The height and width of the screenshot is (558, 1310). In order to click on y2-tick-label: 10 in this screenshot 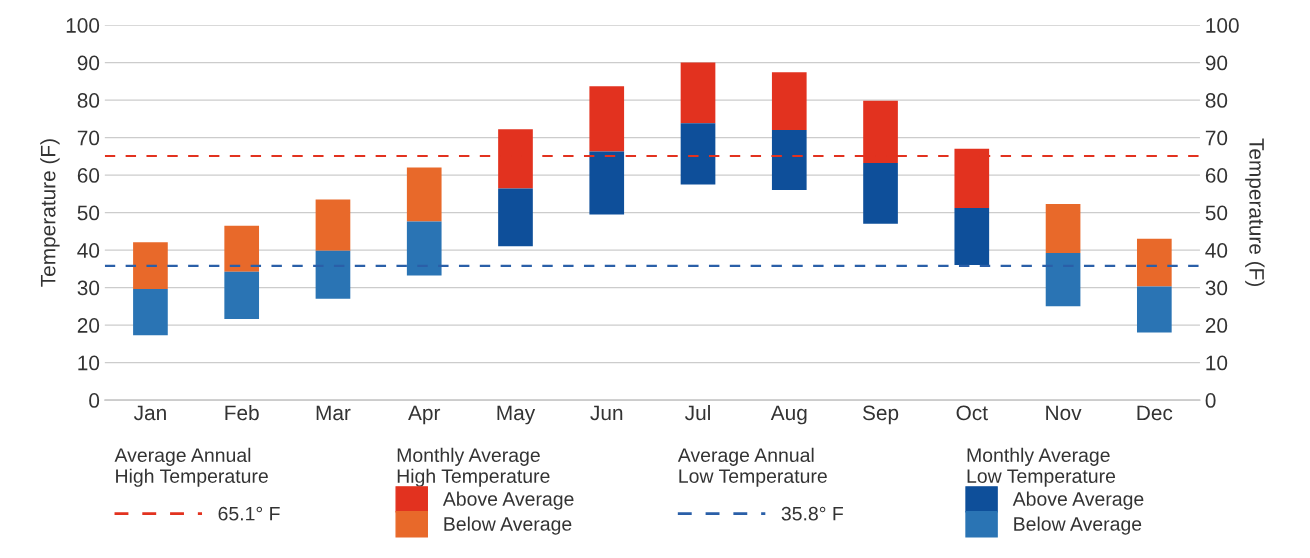, I will do `click(1217, 363)`.